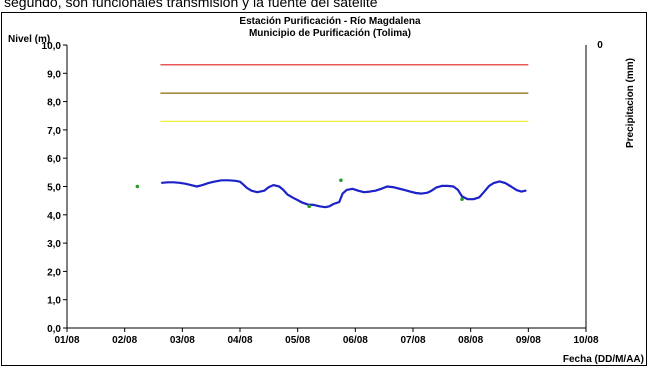 The image size is (649, 373). What do you see at coordinates (412, 340) in the screenshot?
I see `x-tick-label: 07/08` at bounding box center [412, 340].